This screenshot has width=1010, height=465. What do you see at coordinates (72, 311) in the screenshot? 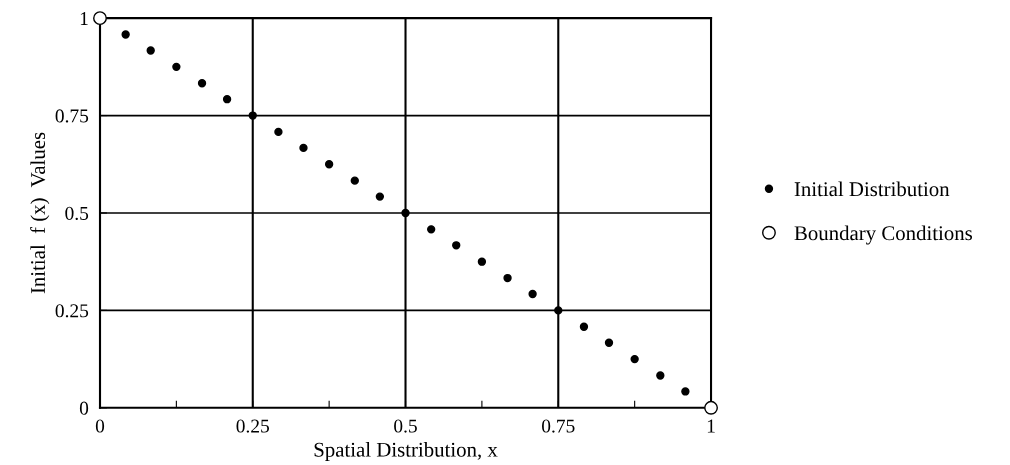
I see `y-tick-label: 0.25` at bounding box center [72, 311].